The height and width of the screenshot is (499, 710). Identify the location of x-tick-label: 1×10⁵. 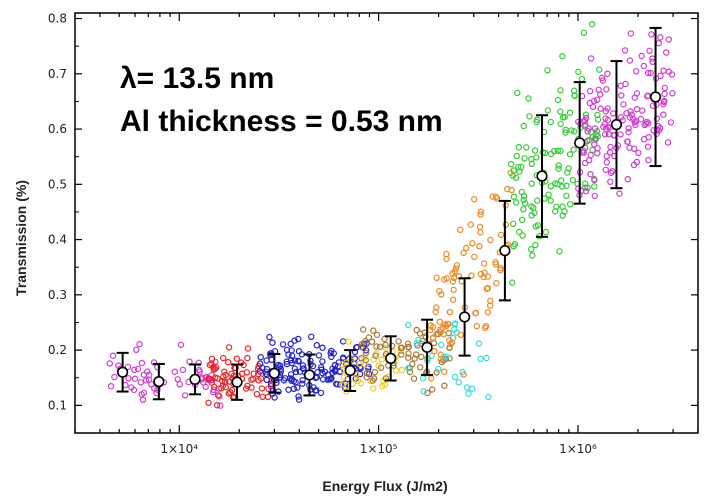
(379, 449).